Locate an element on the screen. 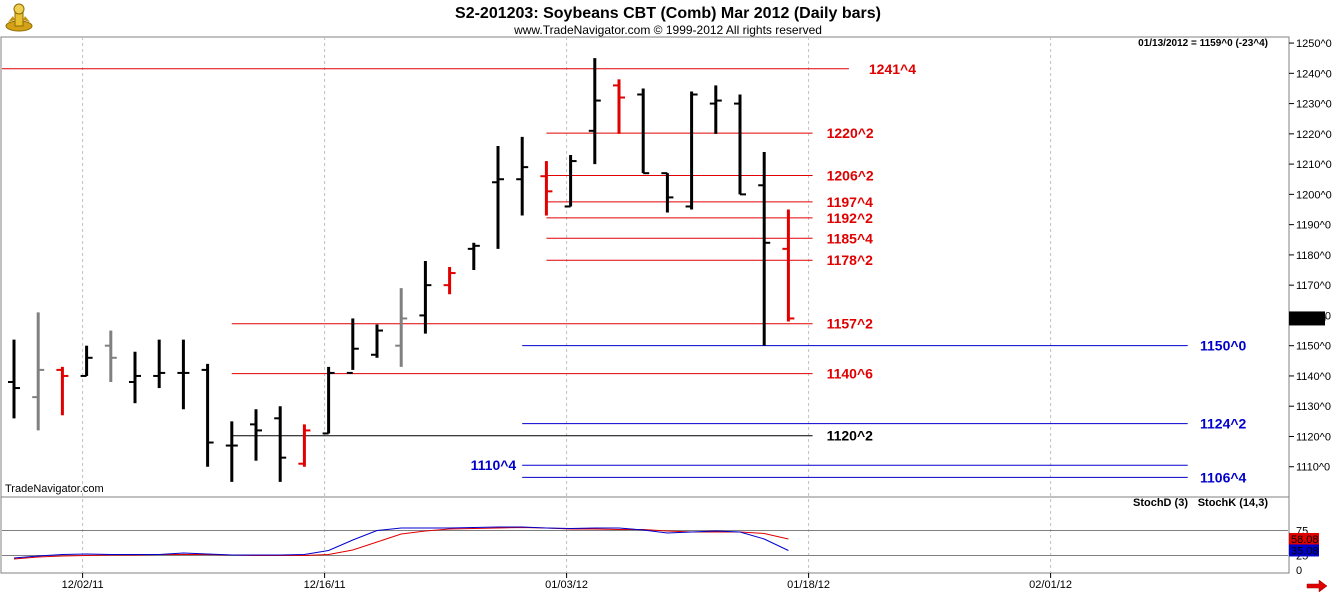 The image size is (1336, 594). level-label: 1110^4 is located at coordinates (494, 465).